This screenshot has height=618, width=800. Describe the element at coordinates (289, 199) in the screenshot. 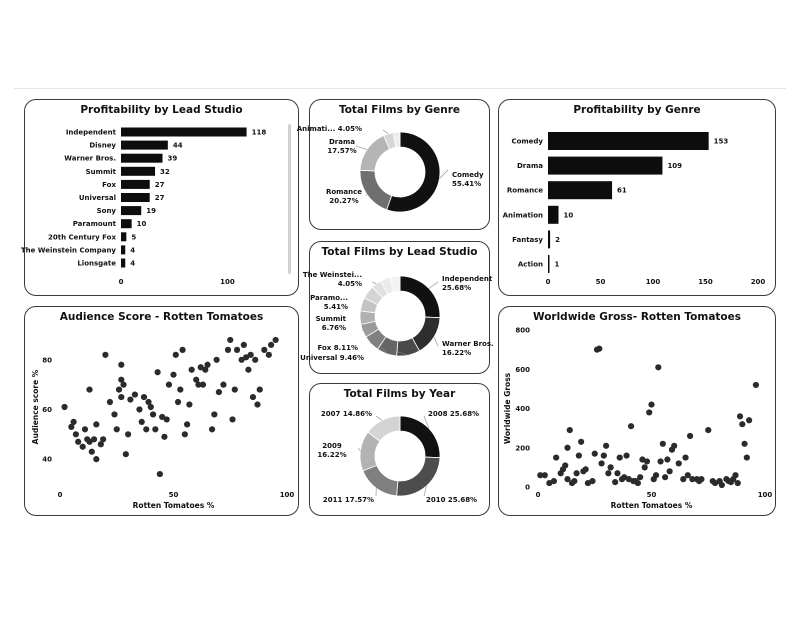

I see `scrollbar` at that location.